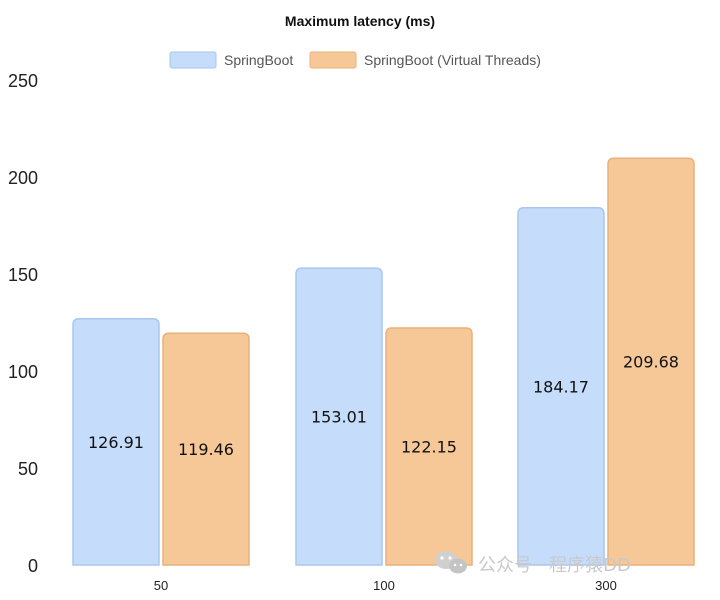 This screenshot has height=600, width=720. I want to click on bar-value-label: 153.01, so click(339, 417).